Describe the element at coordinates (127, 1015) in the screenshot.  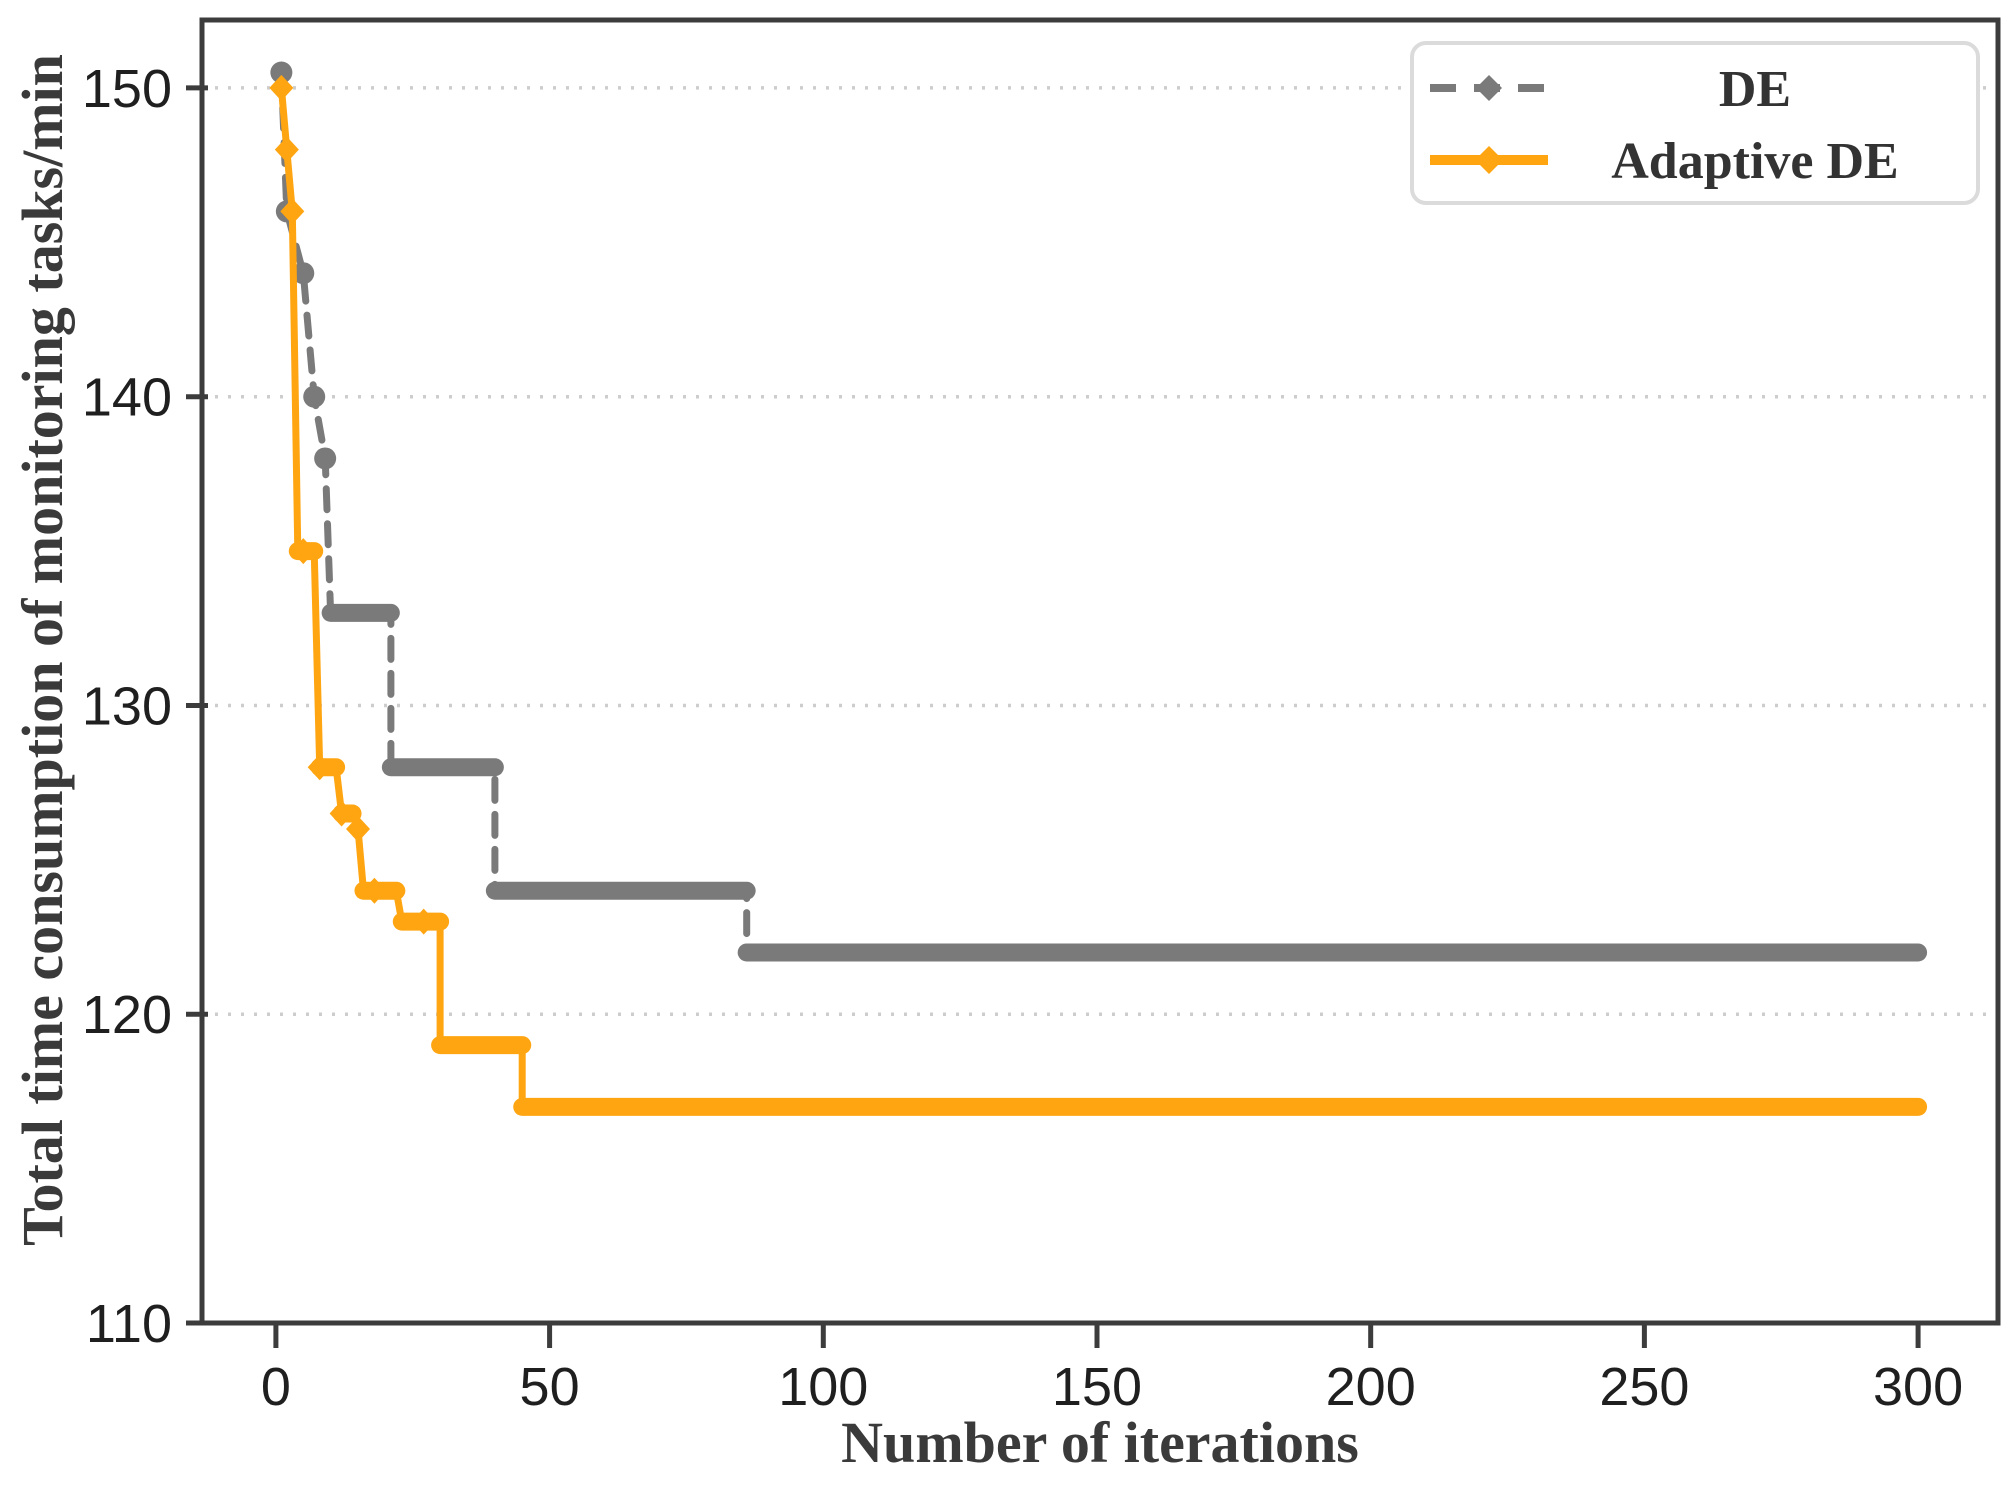
I see `y-tick-label-120: 120` at that location.